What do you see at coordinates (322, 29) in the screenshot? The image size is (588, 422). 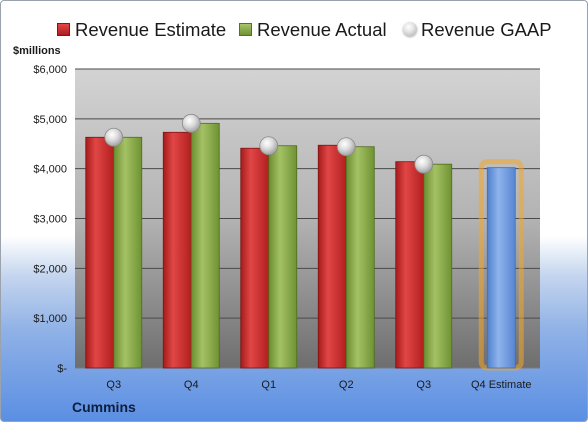 I see `legend-label-revenue-actual: Revenue Actual` at bounding box center [322, 29].